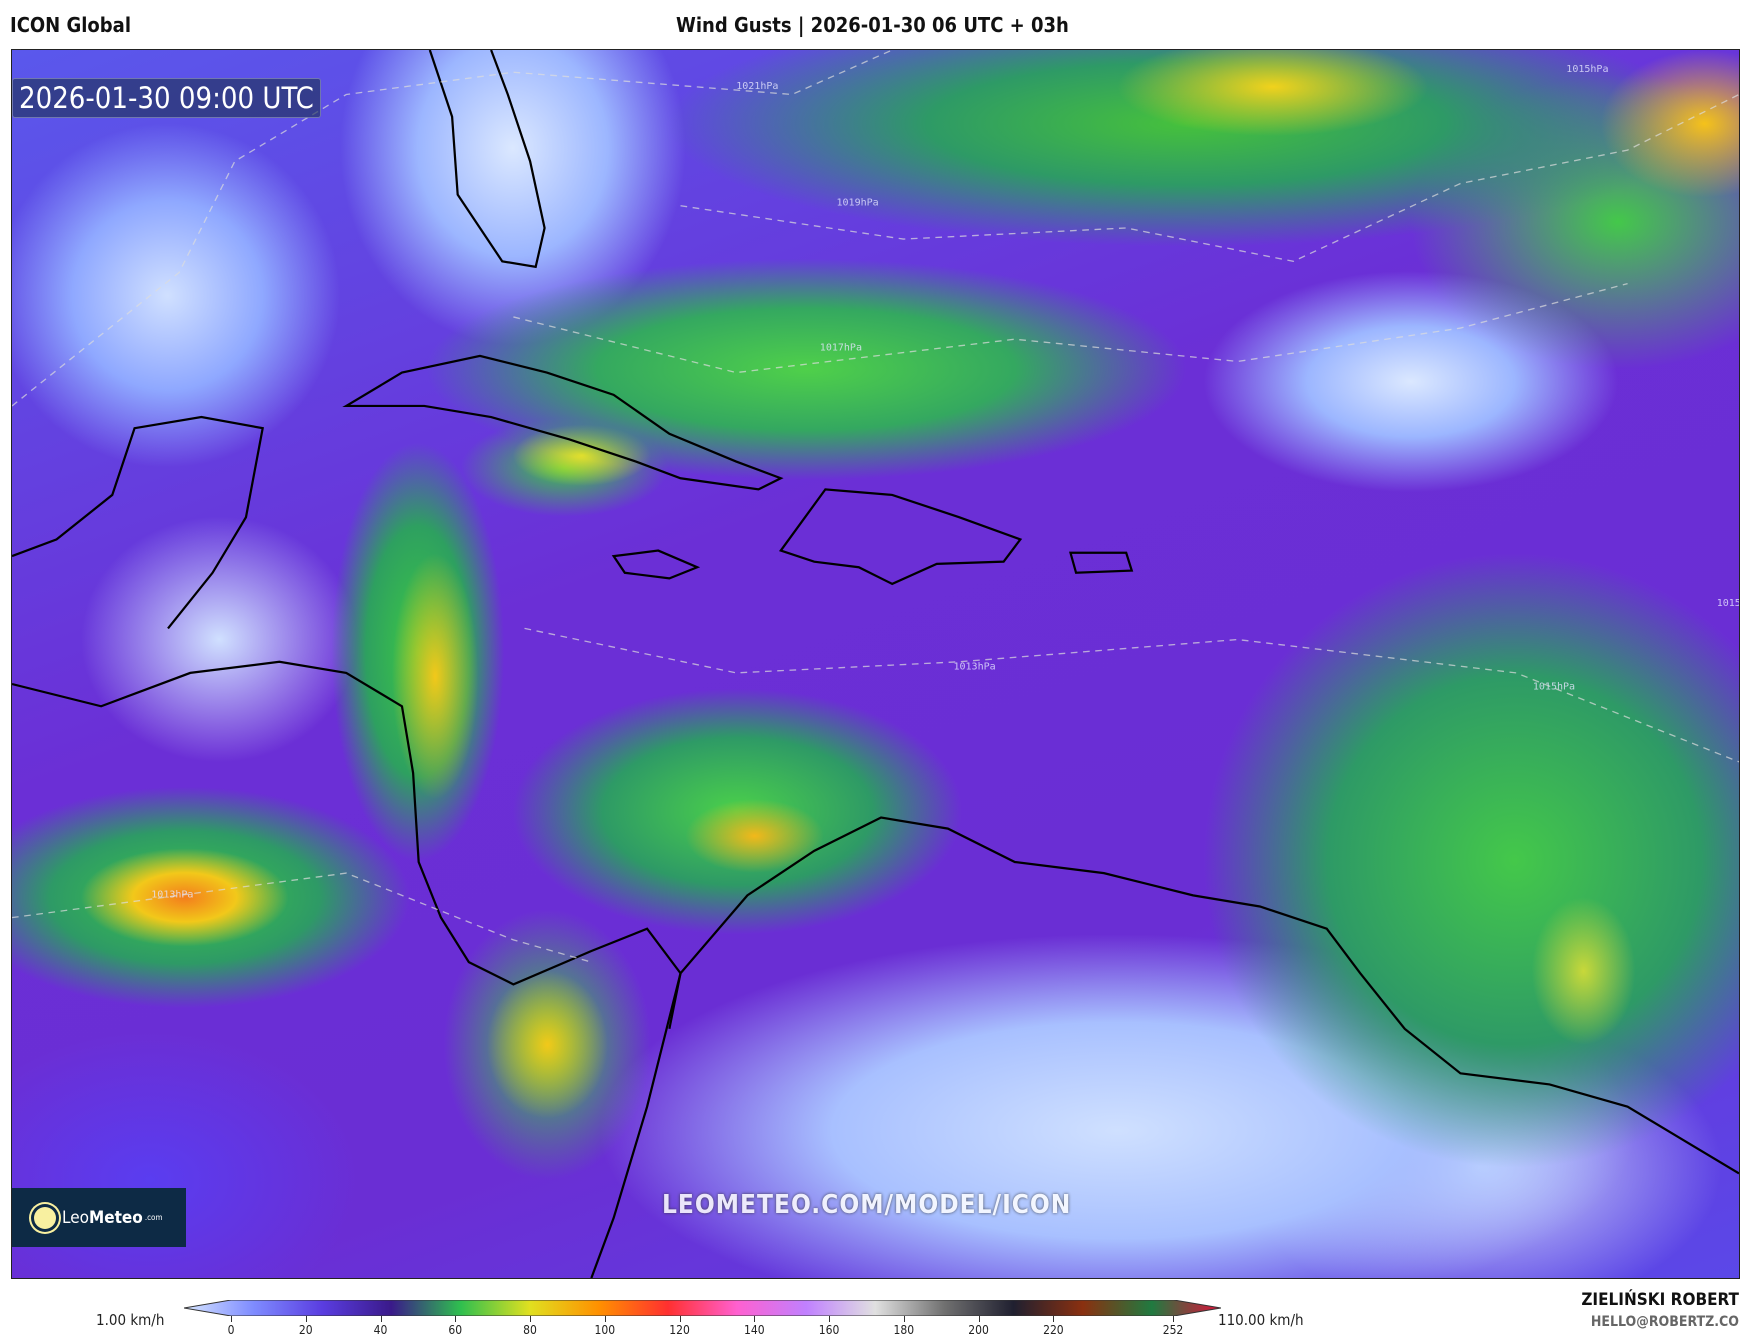  I want to click on colorbar-tick-label: 80, so click(530, 1330).